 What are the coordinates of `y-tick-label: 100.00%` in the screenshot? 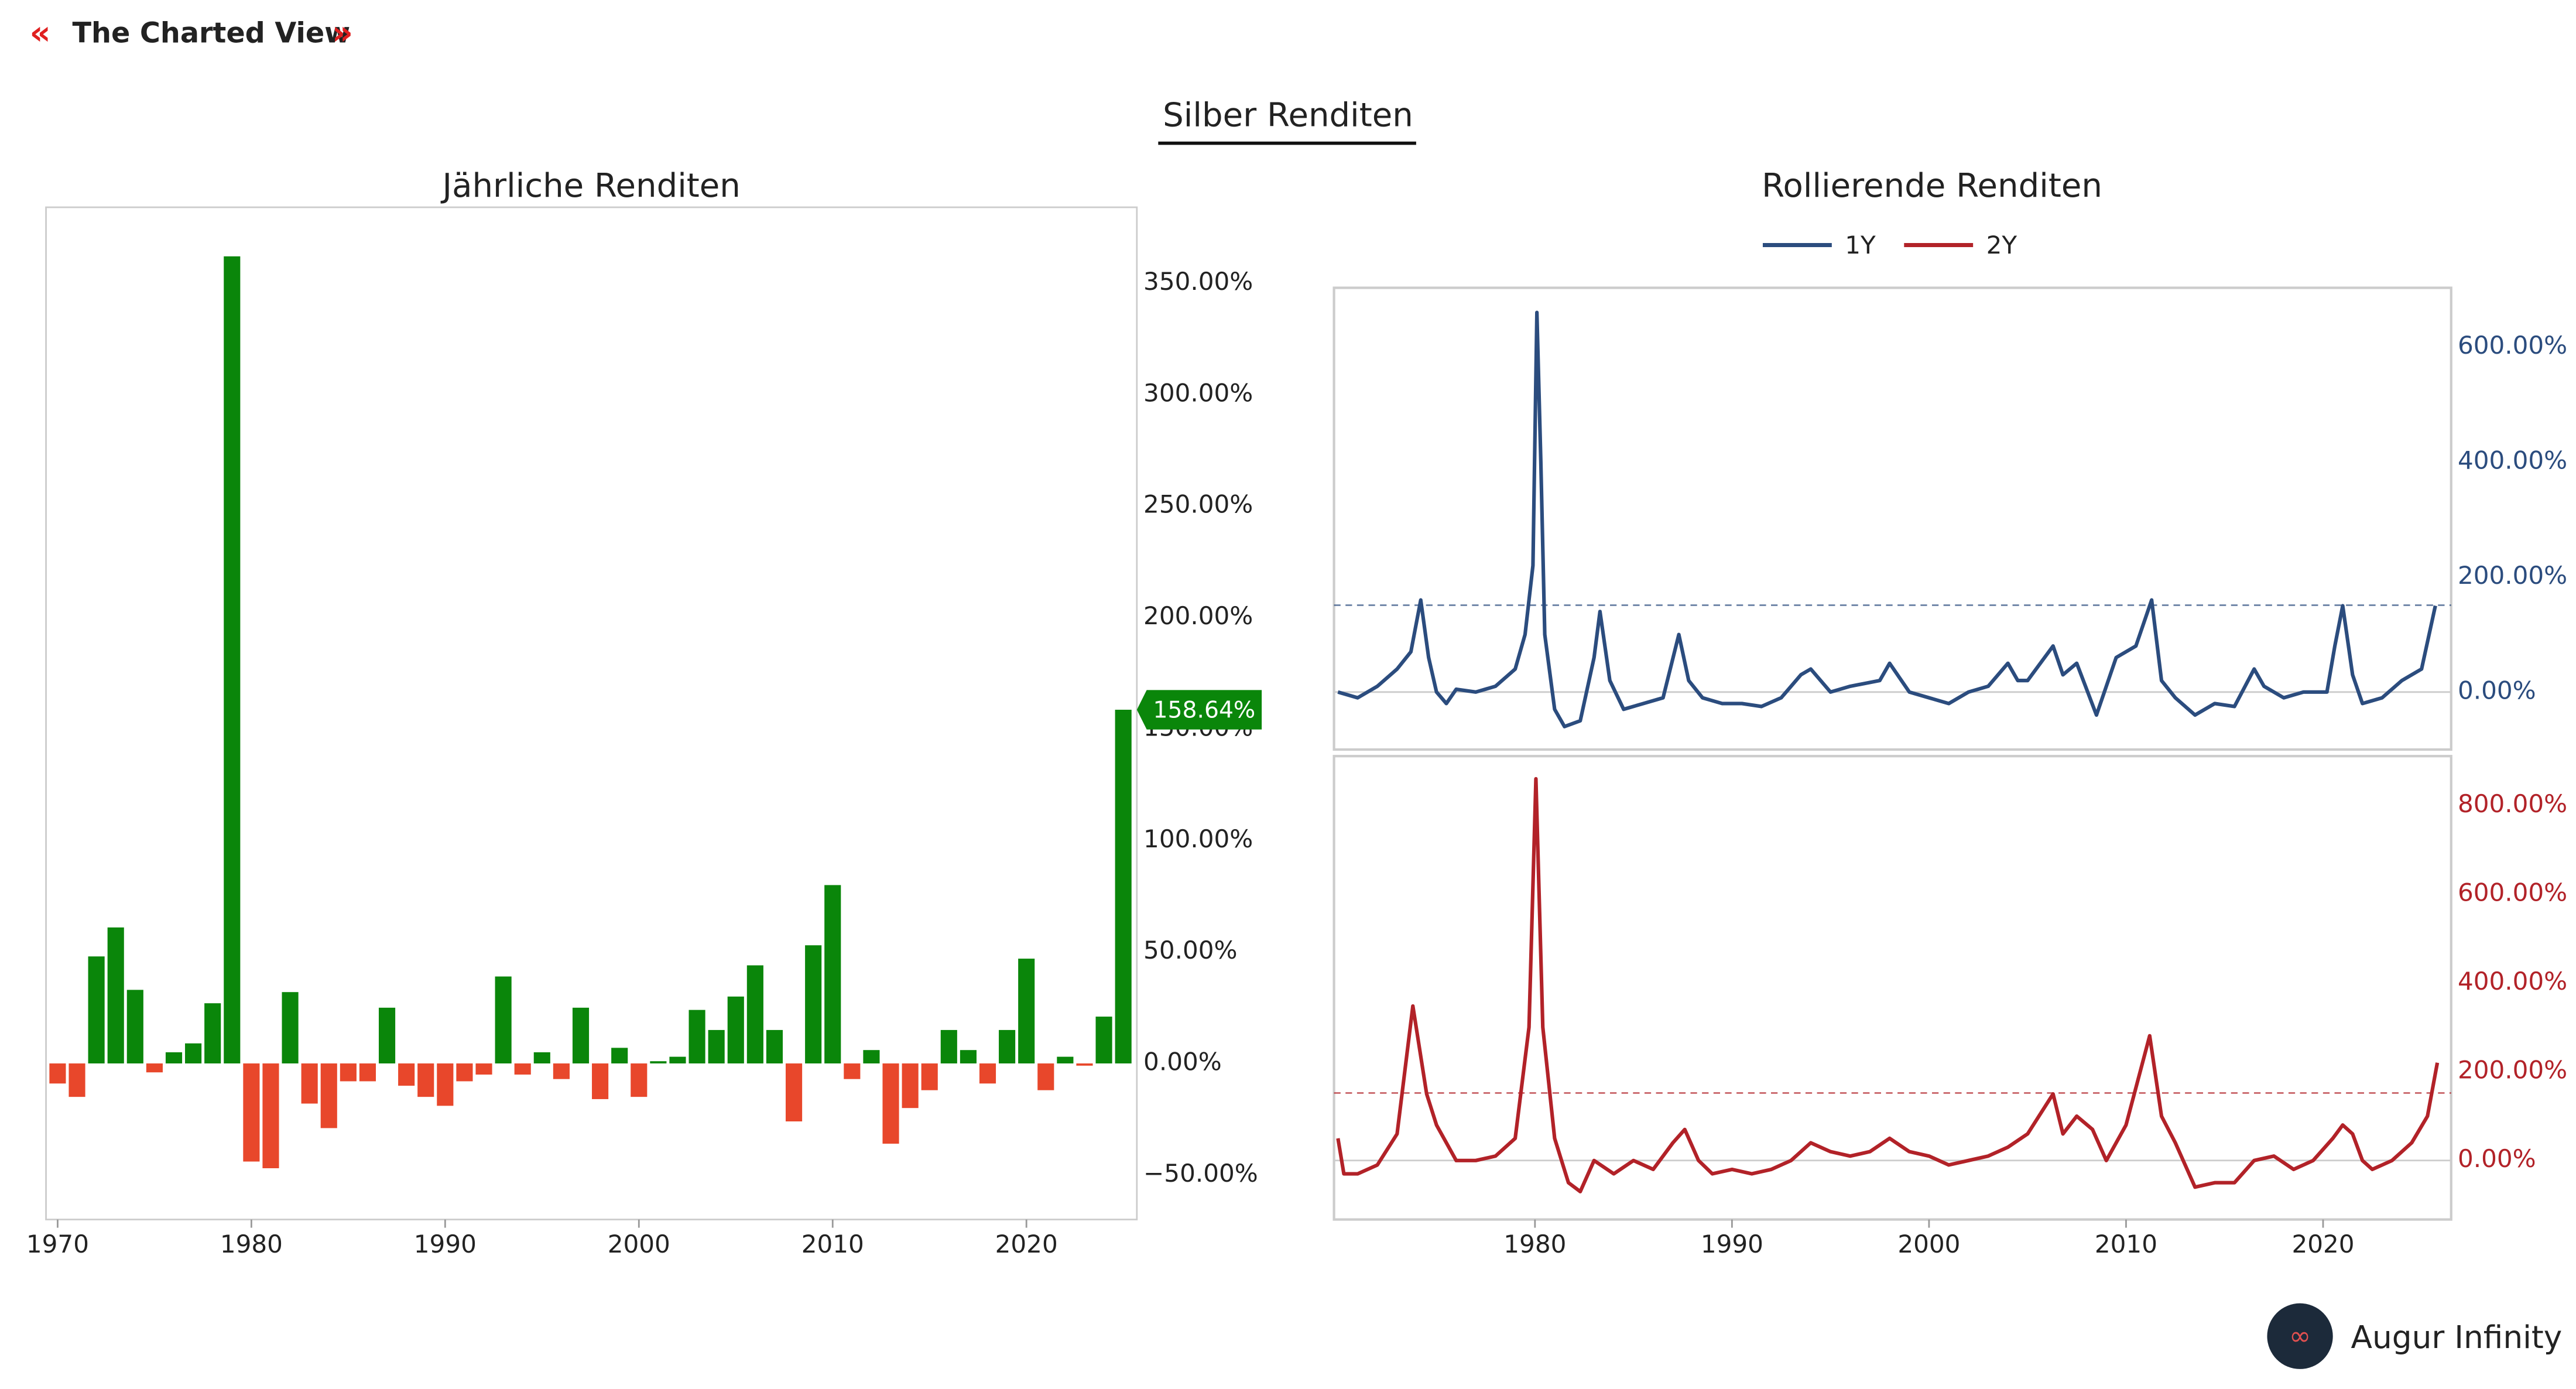 It's located at (1198, 838).